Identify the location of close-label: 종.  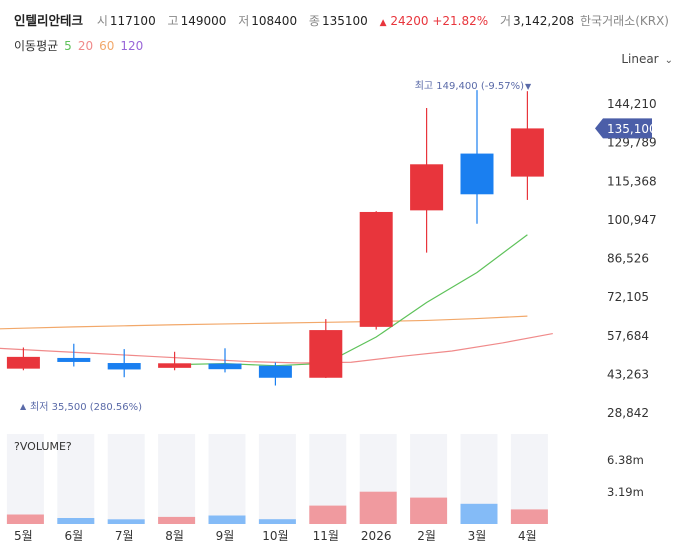
(314, 21).